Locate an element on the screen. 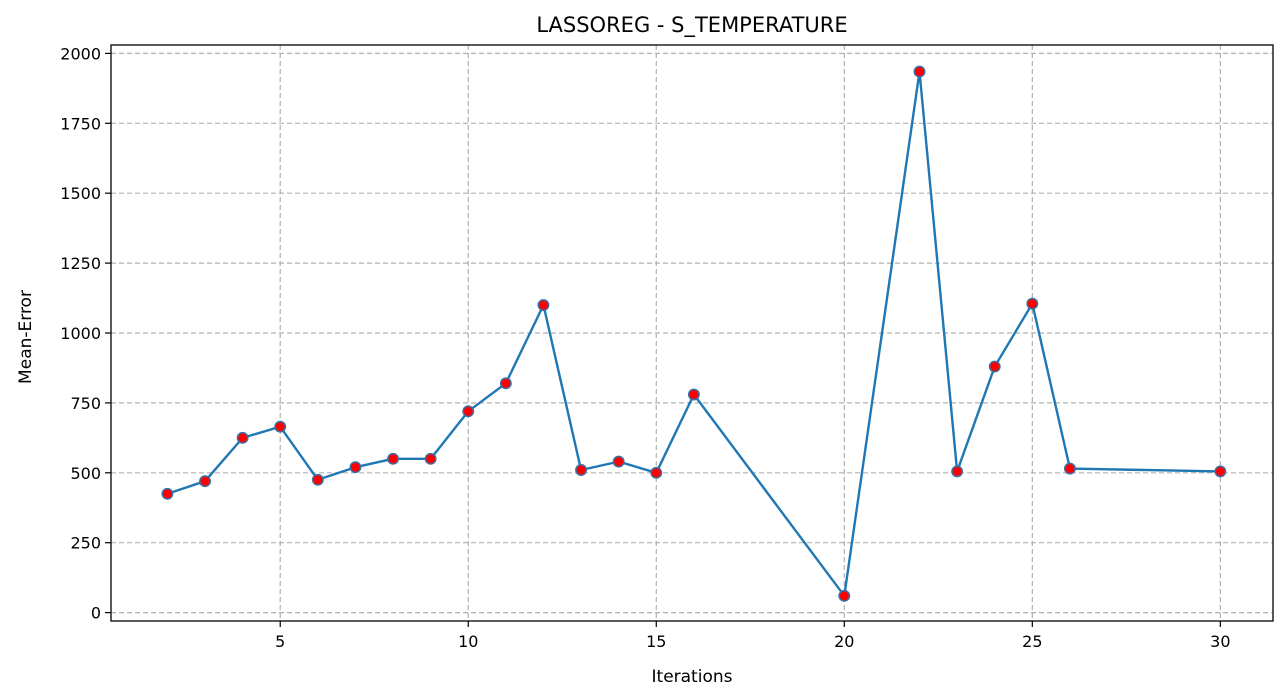  y-tick-label: 1500 is located at coordinates (80, 193).